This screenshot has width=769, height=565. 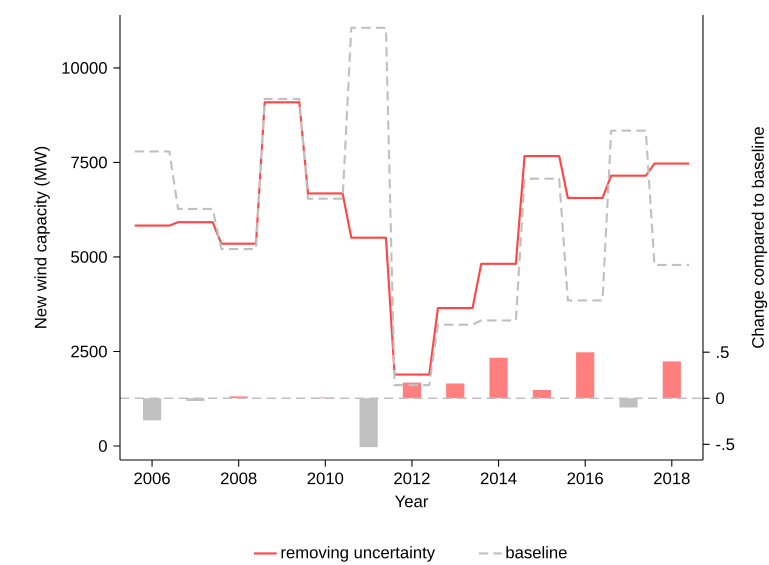 I want to click on y-axis-title: New wind capacity (MW), so click(x=42, y=237).